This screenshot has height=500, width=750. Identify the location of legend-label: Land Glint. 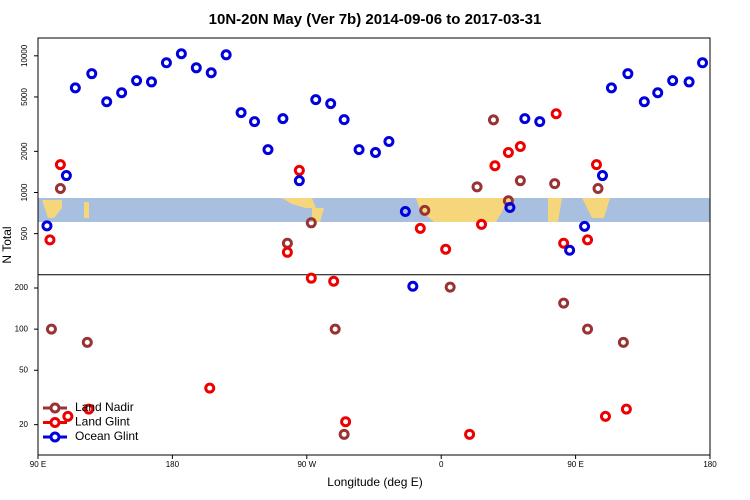
(102, 422).